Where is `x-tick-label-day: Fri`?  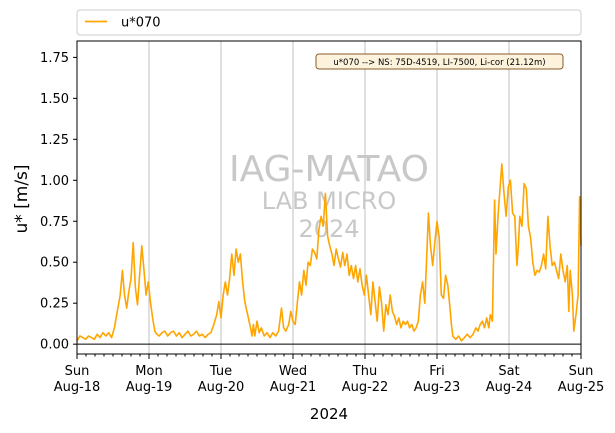 x-tick-label-day: Fri is located at coordinates (437, 371).